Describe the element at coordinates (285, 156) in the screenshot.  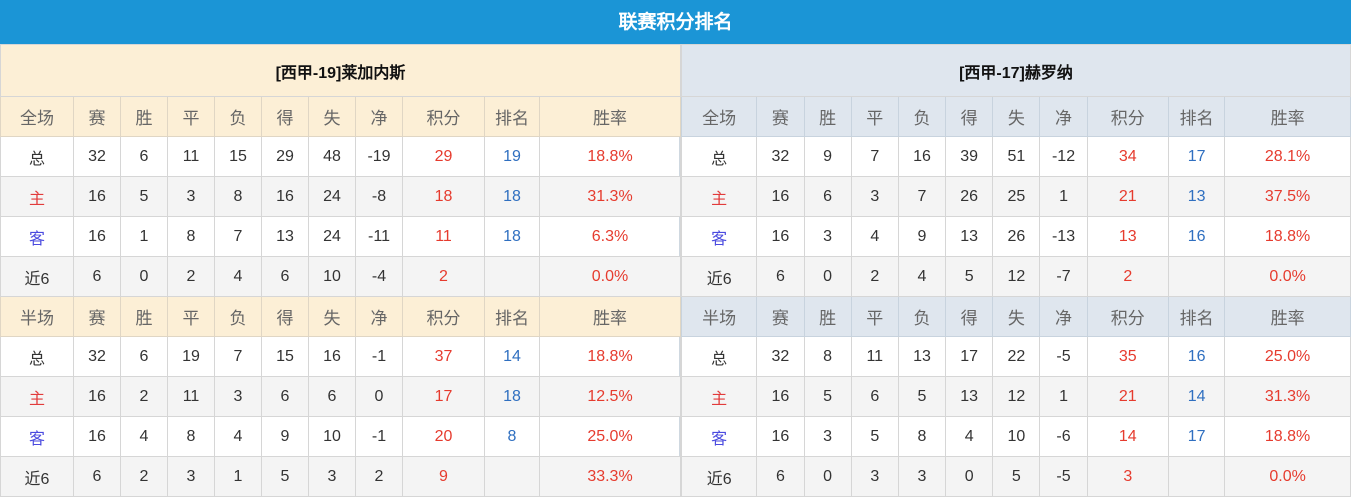
I see `cell-goals-for: 29` at that location.